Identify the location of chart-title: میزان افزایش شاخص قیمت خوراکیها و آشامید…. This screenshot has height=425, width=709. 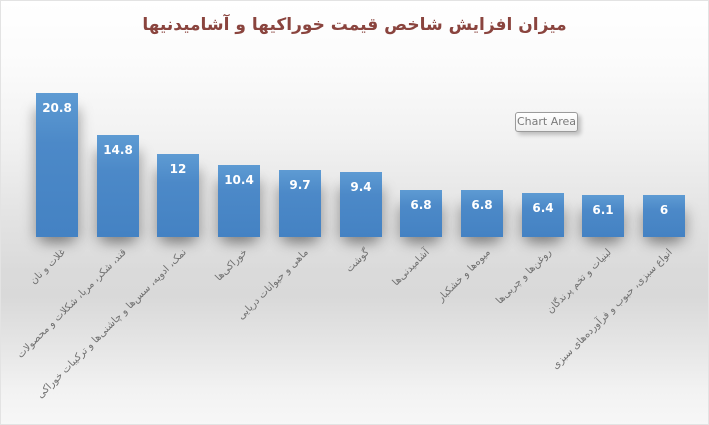
(354, 25).